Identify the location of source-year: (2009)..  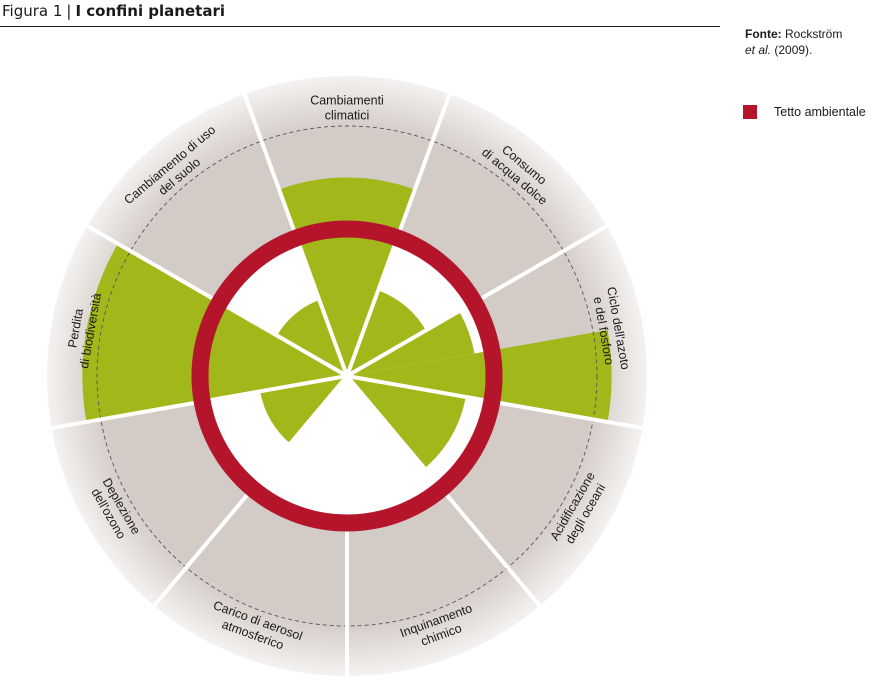
(793, 50).